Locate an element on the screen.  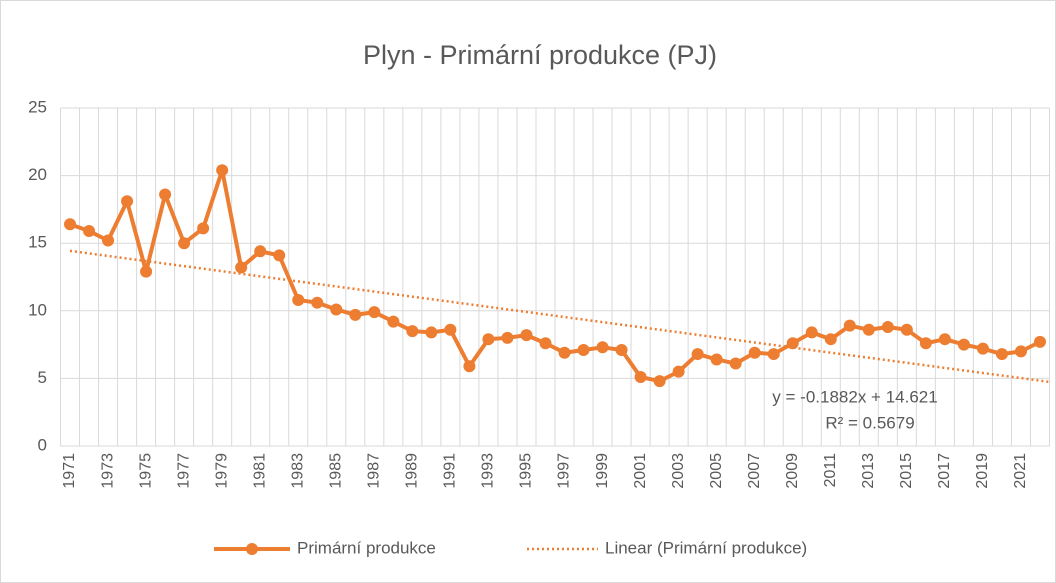
legend-marker is located at coordinates (252, 549).